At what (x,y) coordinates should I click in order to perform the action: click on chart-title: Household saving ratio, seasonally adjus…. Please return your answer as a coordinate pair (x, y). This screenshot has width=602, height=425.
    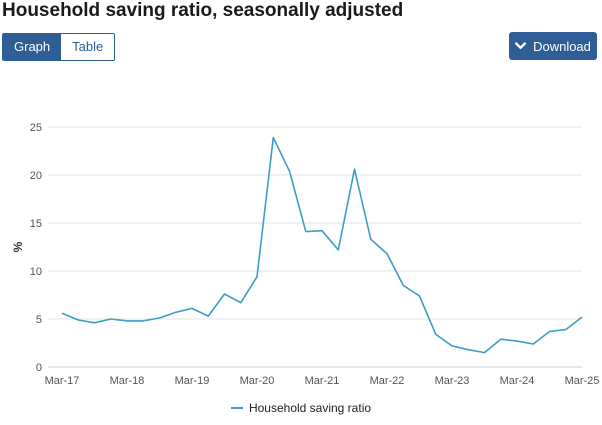
    Looking at the image, I should click on (203, 10).